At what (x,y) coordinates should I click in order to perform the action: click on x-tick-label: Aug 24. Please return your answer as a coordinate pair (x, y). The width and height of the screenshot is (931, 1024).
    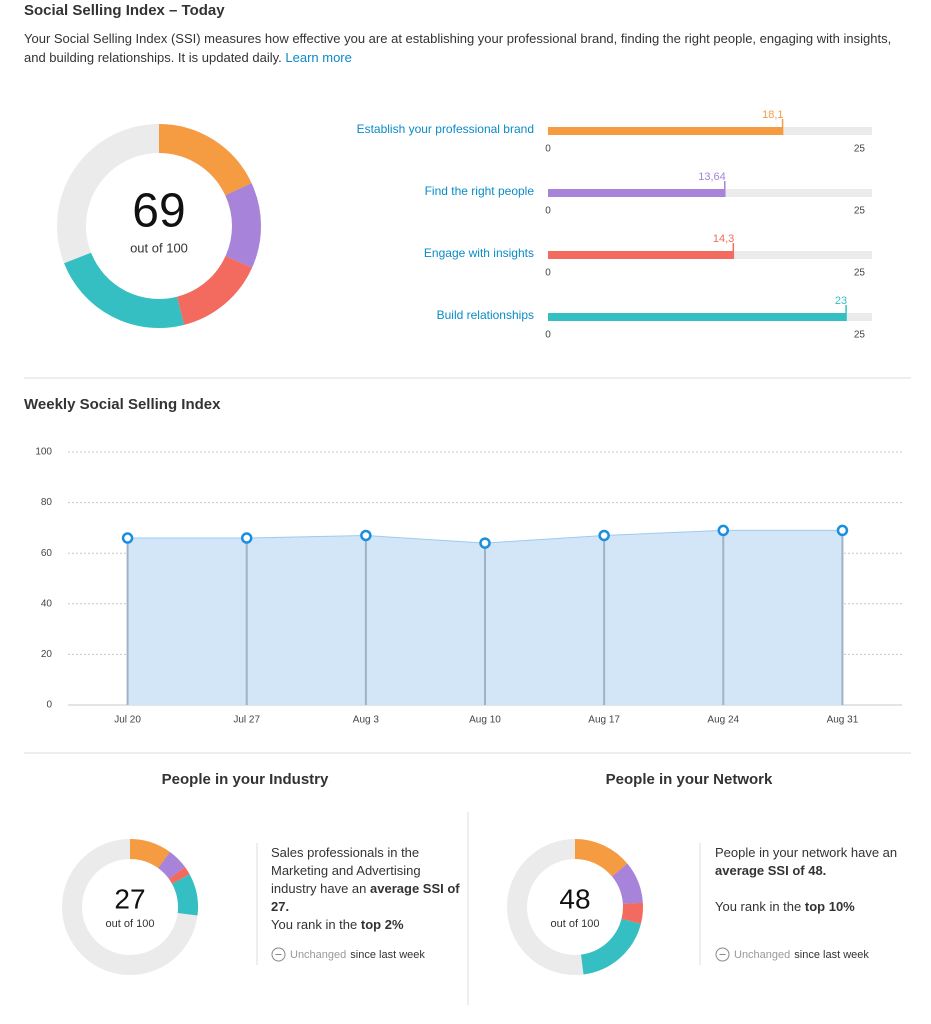
    Looking at the image, I should click on (723, 720).